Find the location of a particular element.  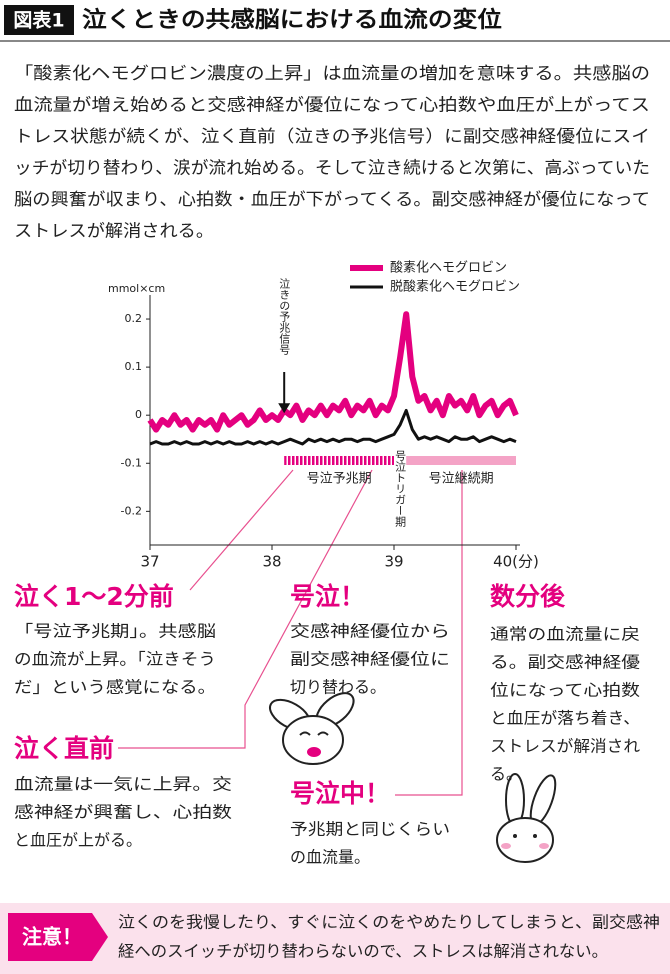

badge: 図表1 is located at coordinates (38, 20).